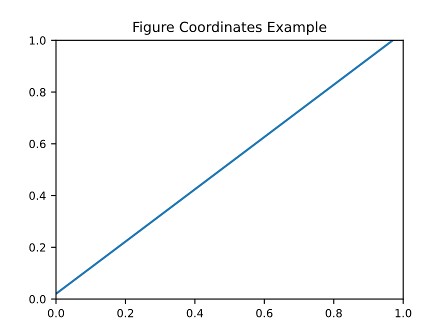 This screenshot has height=336, width=448. I want to click on y-tick-label: 0.6, so click(37, 144).